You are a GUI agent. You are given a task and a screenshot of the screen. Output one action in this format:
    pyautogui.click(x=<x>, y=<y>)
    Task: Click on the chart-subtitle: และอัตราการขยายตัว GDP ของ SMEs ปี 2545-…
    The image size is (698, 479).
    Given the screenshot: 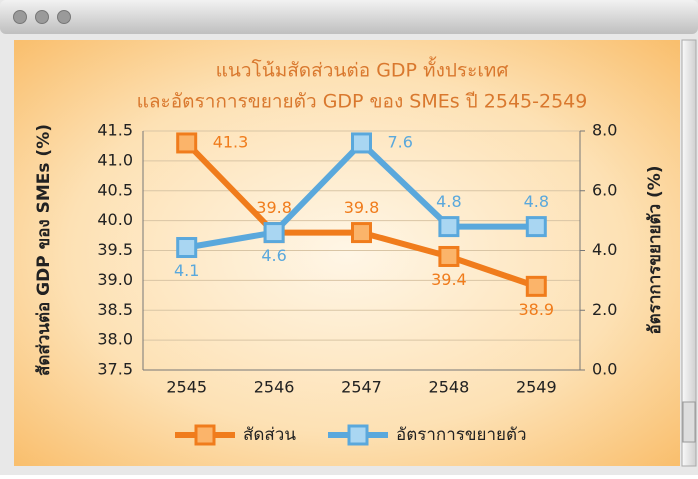 What is the action you would take?
    pyautogui.click(x=362, y=102)
    